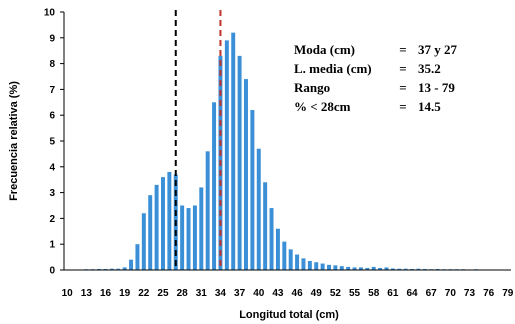 This screenshot has width=515, height=324. Describe the element at coordinates (52, 167) in the screenshot. I see `y-tick-label: 4` at that location.